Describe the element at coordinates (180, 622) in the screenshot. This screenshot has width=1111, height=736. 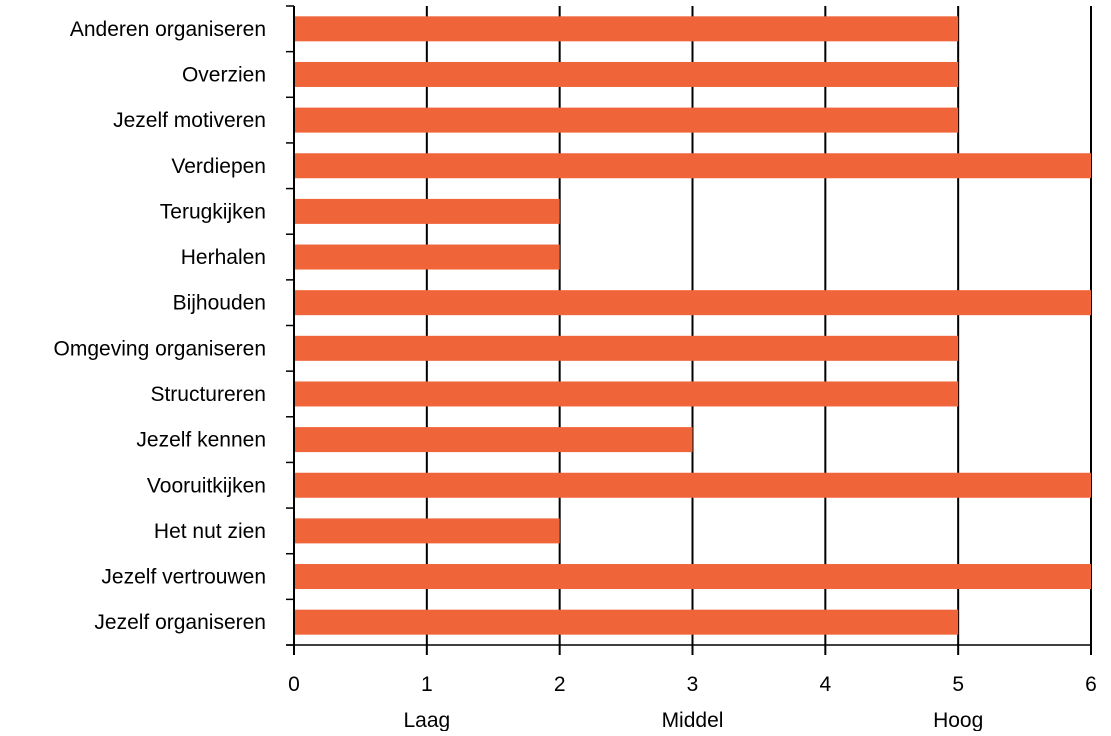
I see `category-label: Jezelf organiseren` at that location.